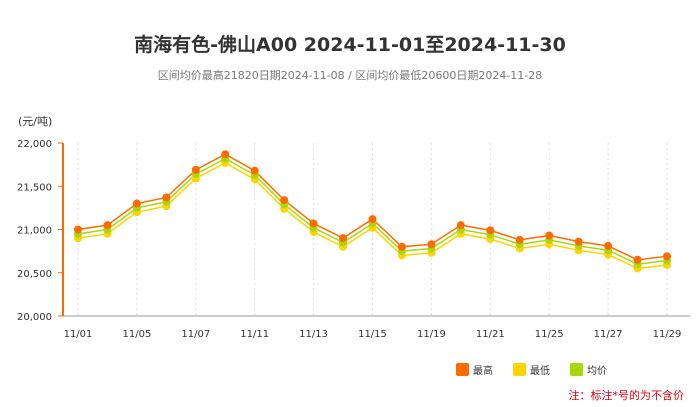 The image size is (700, 407). I want to click on legend-item-high: 最高, so click(474, 369).